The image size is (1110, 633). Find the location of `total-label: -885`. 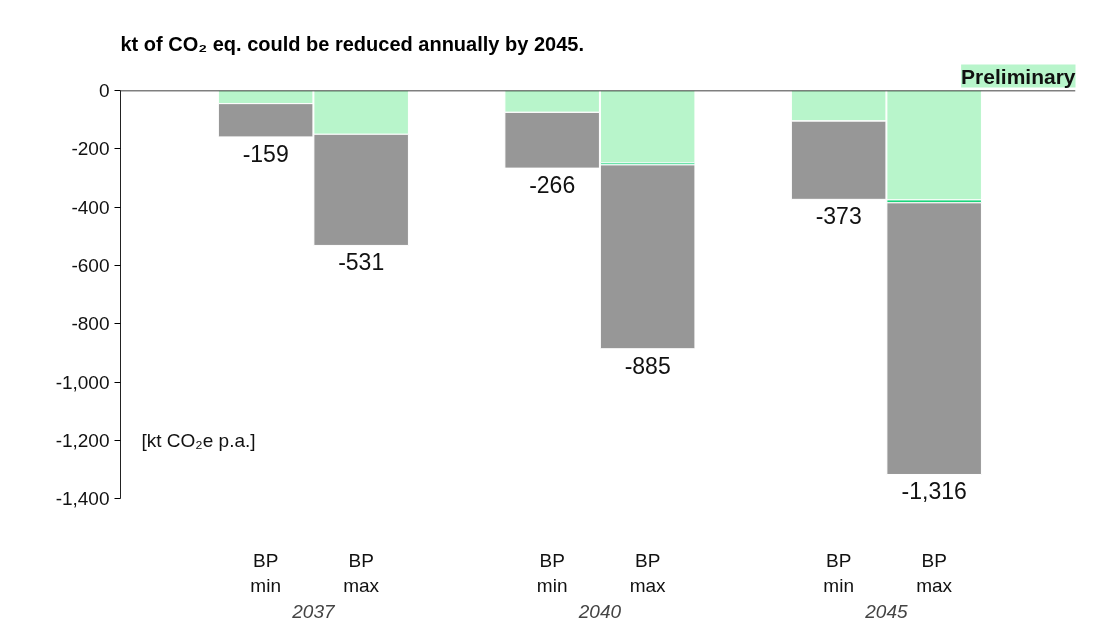

total-label: -885 is located at coordinates (647, 365).